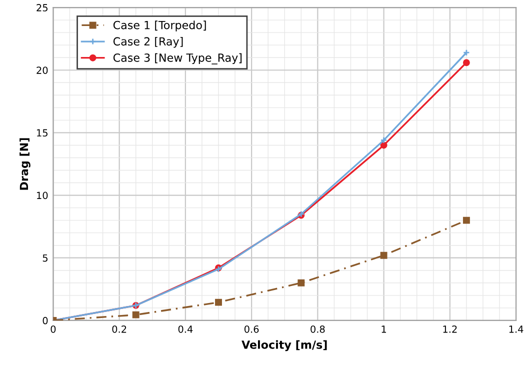 This screenshot has height=377, width=532. I want to click on legend-label: Case 2 [Ray], so click(148, 42).